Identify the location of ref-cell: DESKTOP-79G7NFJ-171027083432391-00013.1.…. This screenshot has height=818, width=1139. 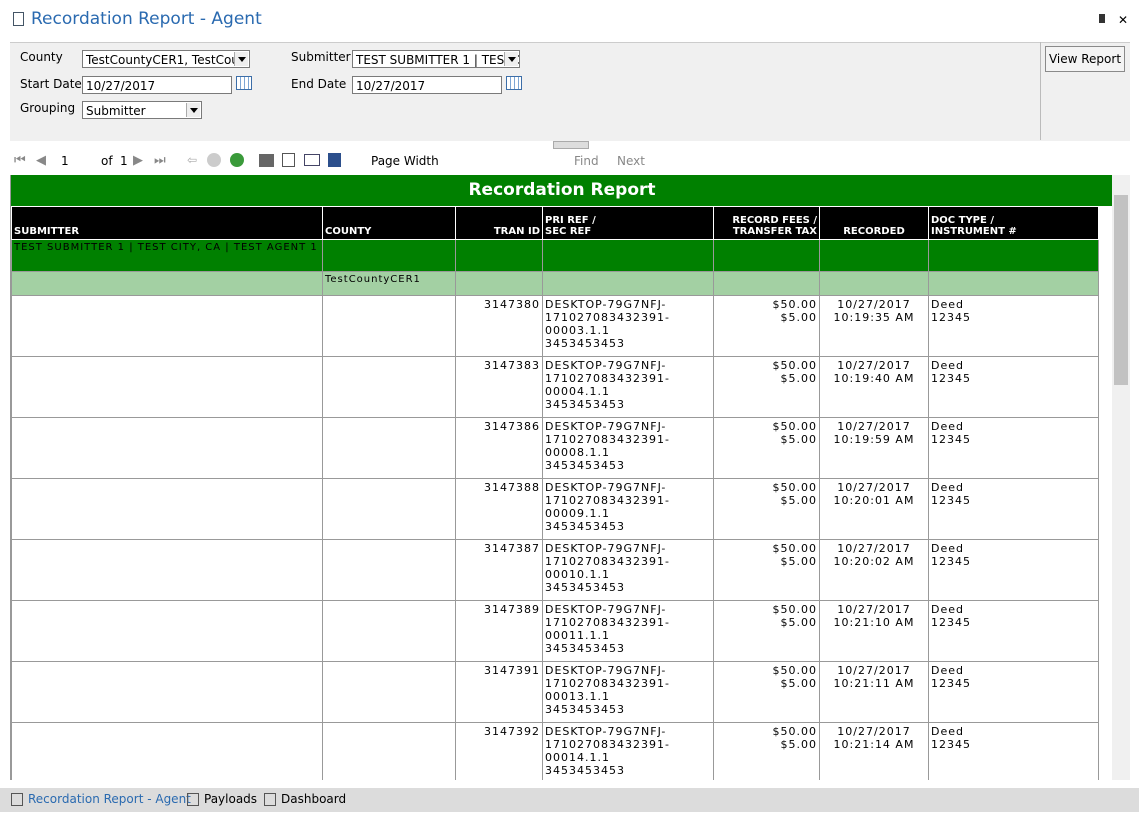
(628, 692).